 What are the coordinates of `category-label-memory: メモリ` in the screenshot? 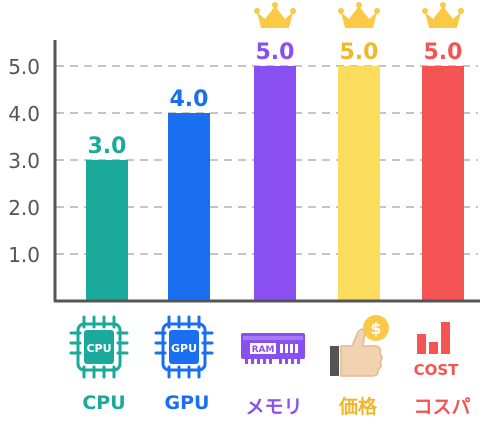 It's located at (274, 407).